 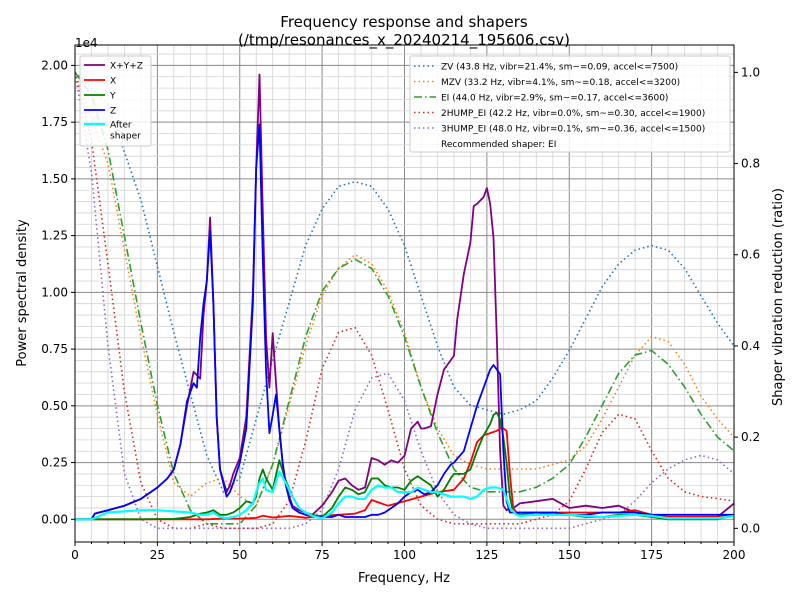 What do you see at coordinates (126, 67) in the screenshot?
I see `psd-legend-label: X+Y+Z` at bounding box center [126, 67].